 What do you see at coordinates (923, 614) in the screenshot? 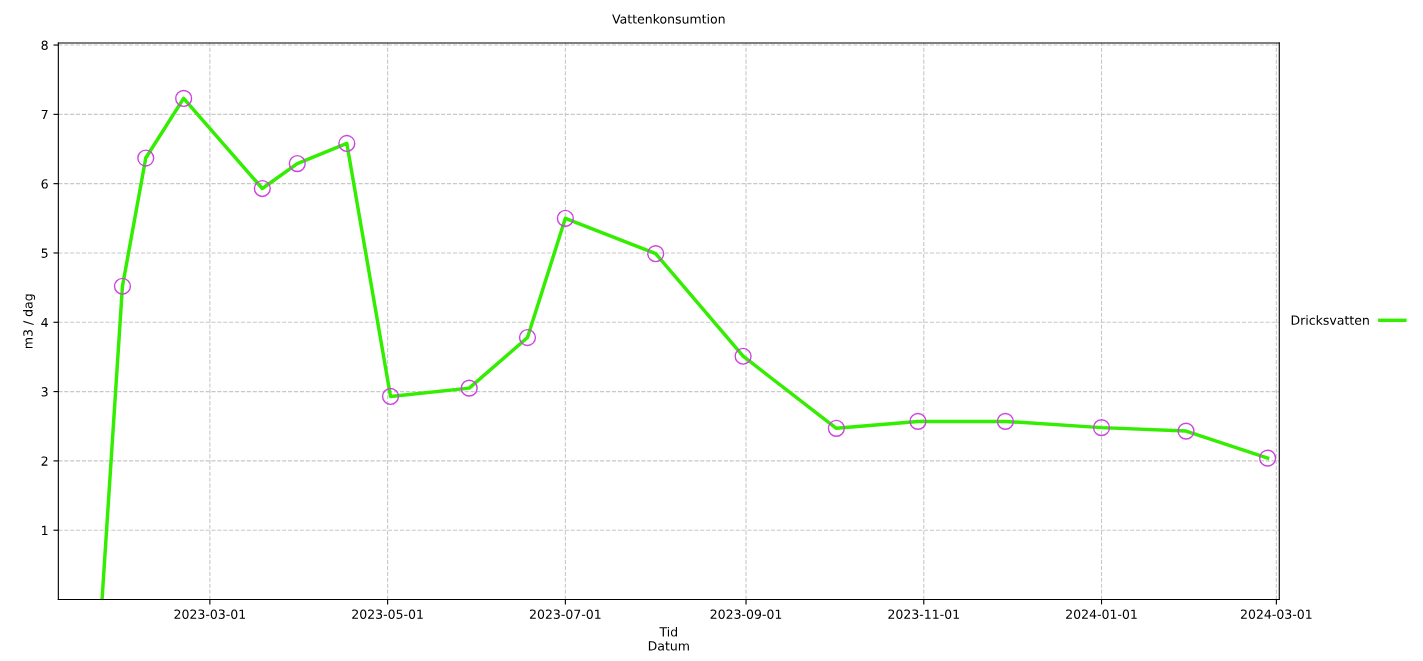
I see `x-tick-label: 2023-11-01` at bounding box center [923, 614].